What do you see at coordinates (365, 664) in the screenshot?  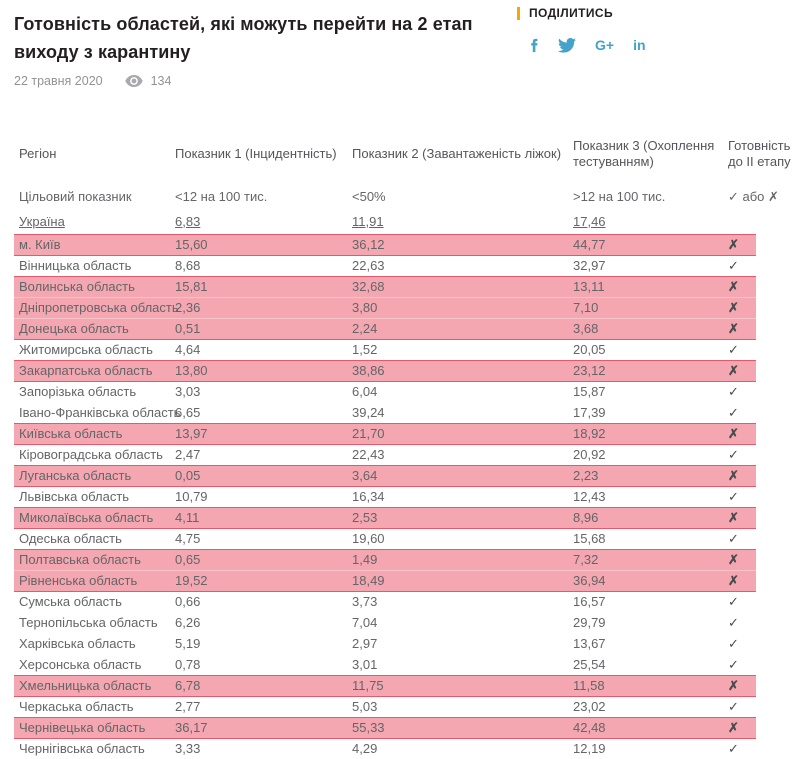 I see `indicator2-value: 3,01` at bounding box center [365, 664].